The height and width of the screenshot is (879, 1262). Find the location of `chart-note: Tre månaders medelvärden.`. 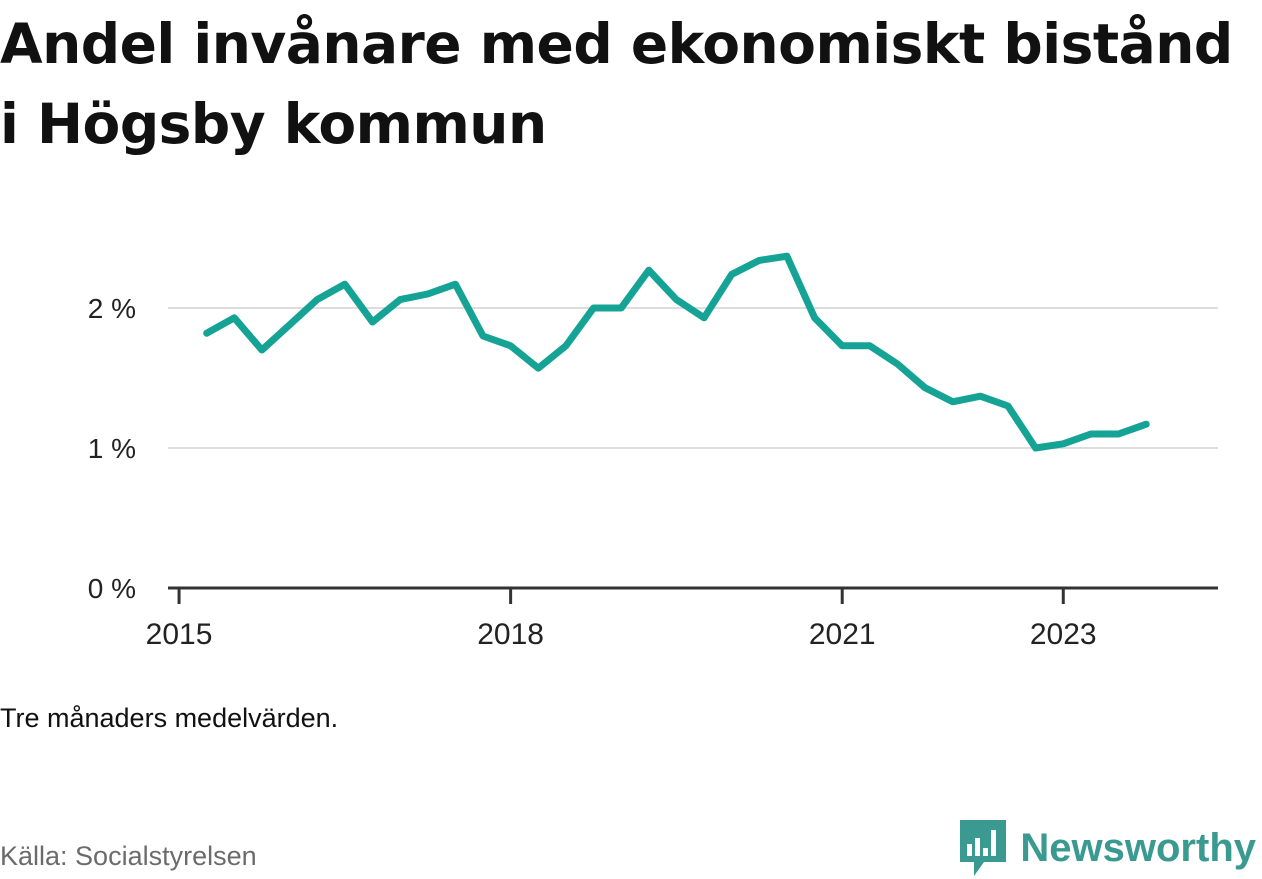

chart-note: Tre månaders medelvärden. is located at coordinates (169, 718).